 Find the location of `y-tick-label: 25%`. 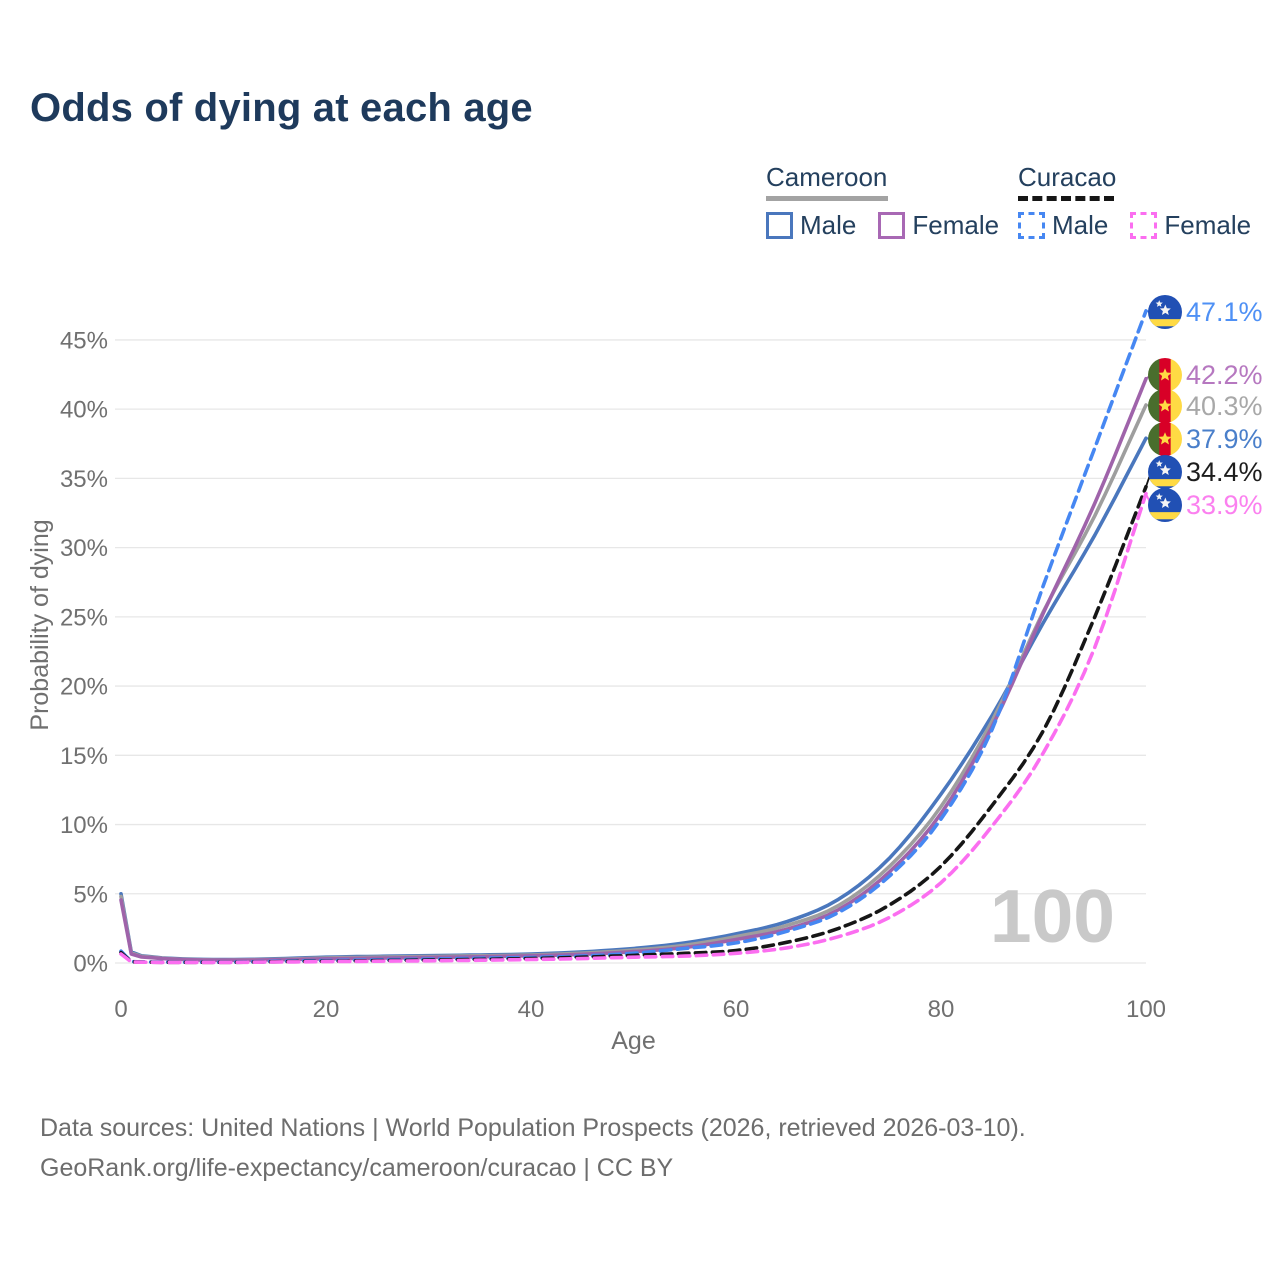

y-tick-label: 25% is located at coordinates (84, 617).